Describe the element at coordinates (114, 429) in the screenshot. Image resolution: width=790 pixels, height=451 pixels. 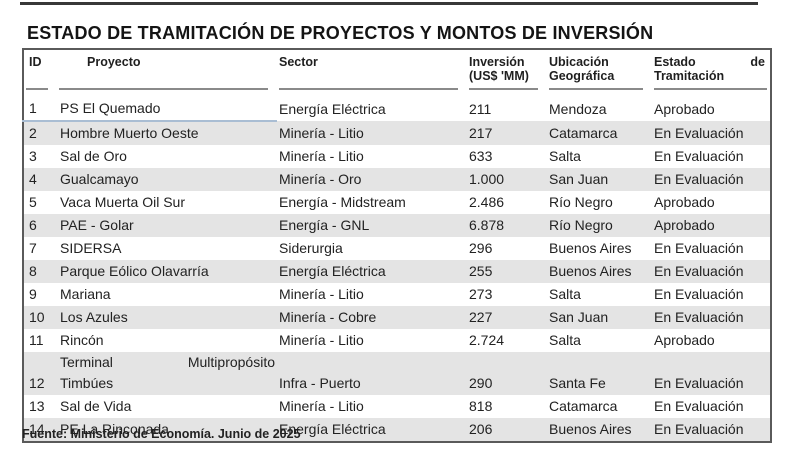
I see `cell-proyecto: PE La Rinconada` at that location.